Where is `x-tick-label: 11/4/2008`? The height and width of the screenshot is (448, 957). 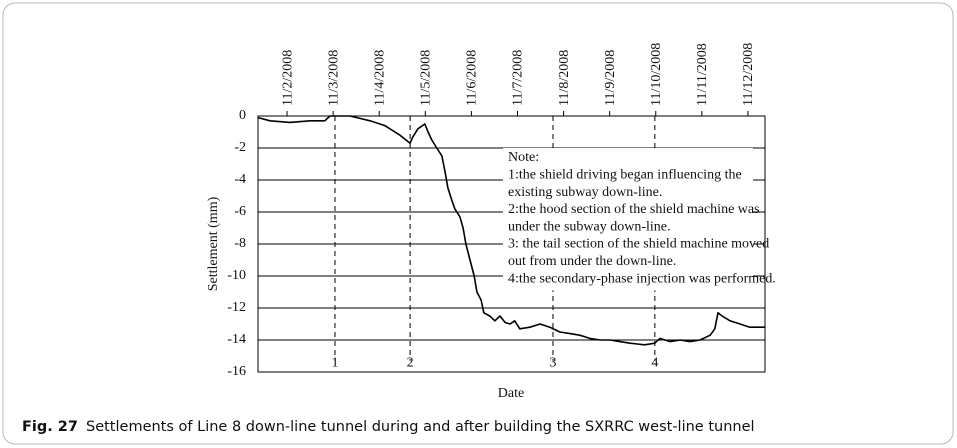 x-tick-label: 11/4/2008 is located at coordinates (379, 78).